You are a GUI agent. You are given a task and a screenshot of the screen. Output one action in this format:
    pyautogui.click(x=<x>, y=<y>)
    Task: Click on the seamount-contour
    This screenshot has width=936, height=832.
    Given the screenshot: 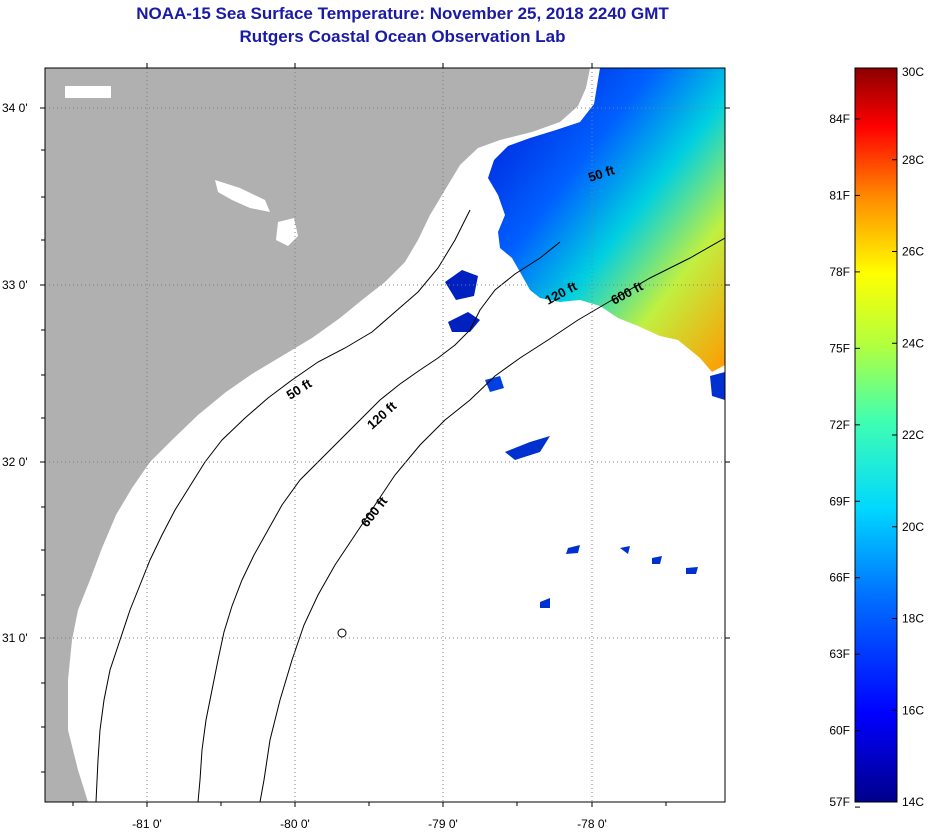 What is the action you would take?
    pyautogui.click(x=342, y=633)
    